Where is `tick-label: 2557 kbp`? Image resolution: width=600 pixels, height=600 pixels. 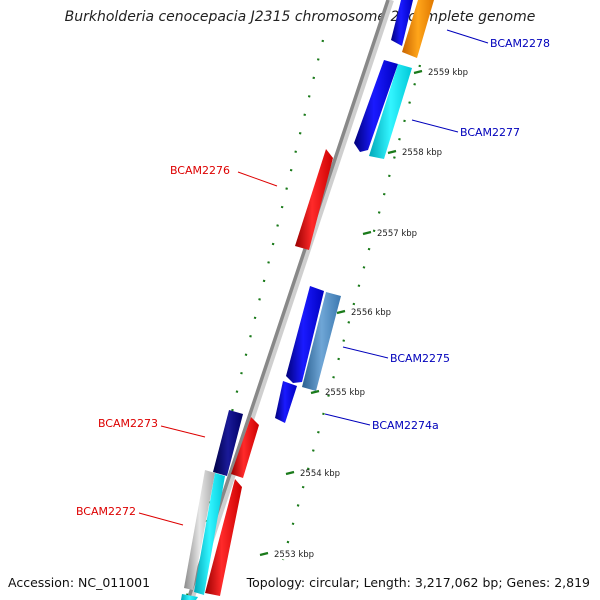 tick-label: 2557 kbp is located at coordinates (397, 234).